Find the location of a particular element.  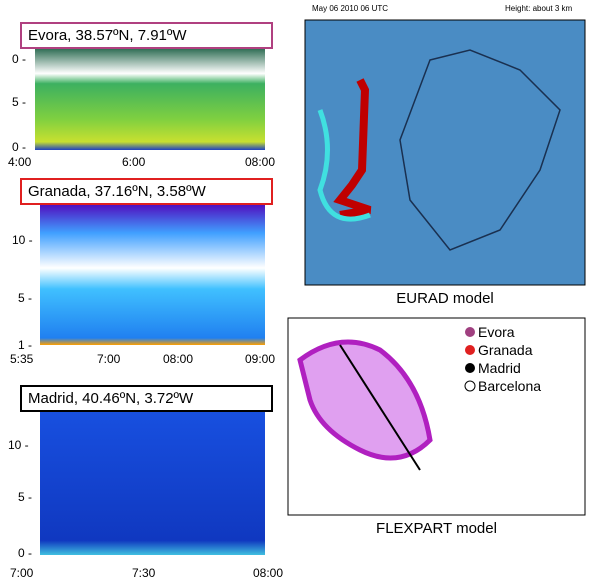

eurad-plume is located at coordinates (352, 148).